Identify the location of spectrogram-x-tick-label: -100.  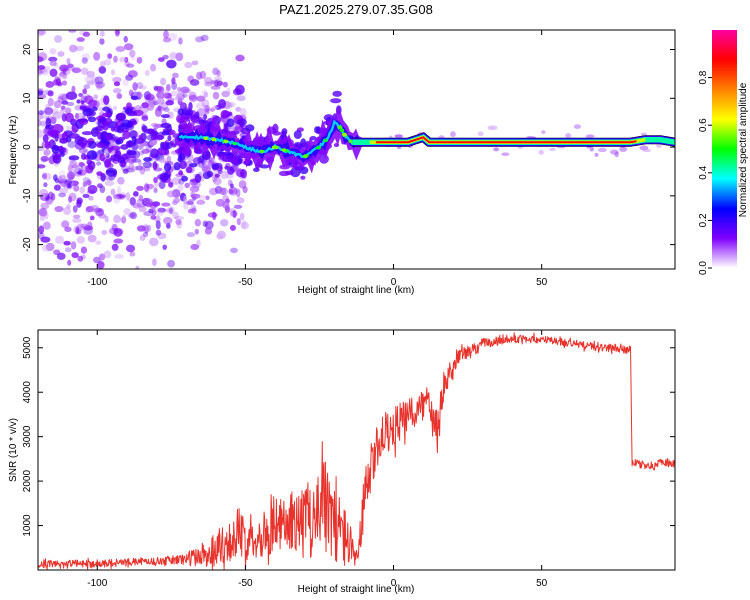
(97, 282).